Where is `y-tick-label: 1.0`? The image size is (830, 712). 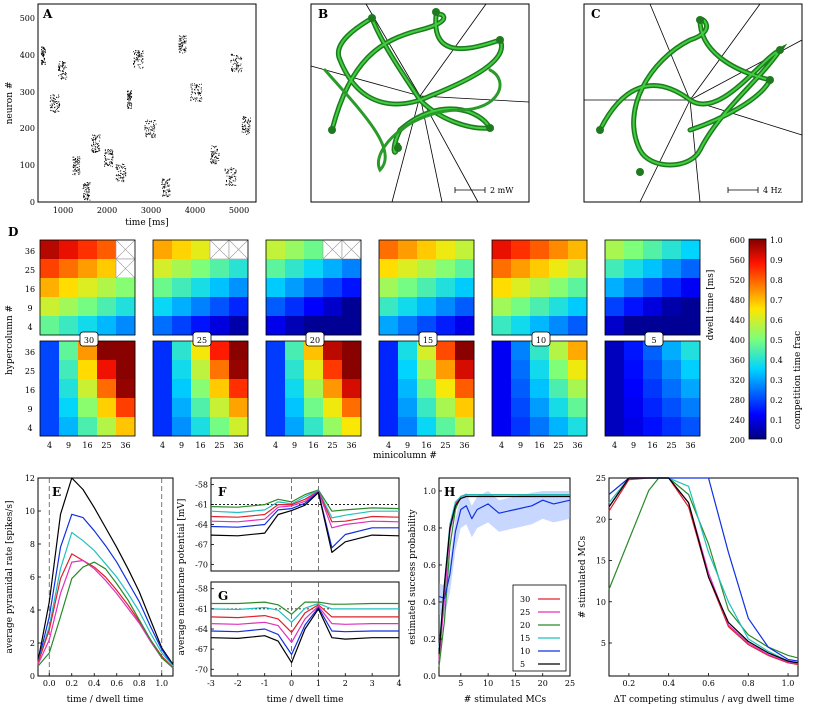 y-tick-label: 1.0 is located at coordinates (429, 491).